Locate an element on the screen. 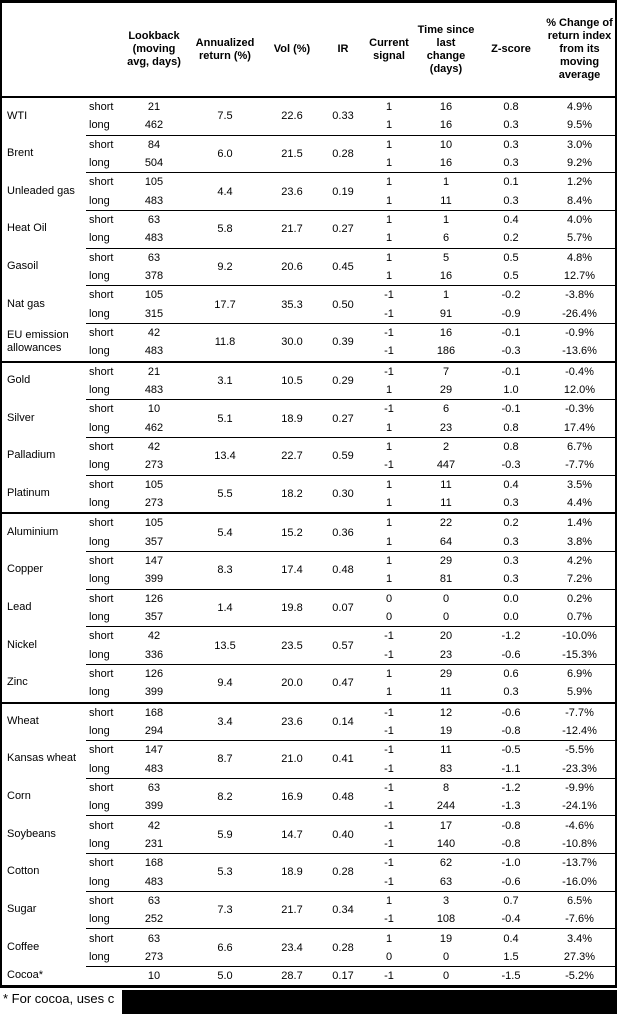 The height and width of the screenshot is (1014, 617). table-row: Cotton short 168 5.3 18.9 0.28 -1 62 -1.0 -13.7% is located at coordinates (308, 872).